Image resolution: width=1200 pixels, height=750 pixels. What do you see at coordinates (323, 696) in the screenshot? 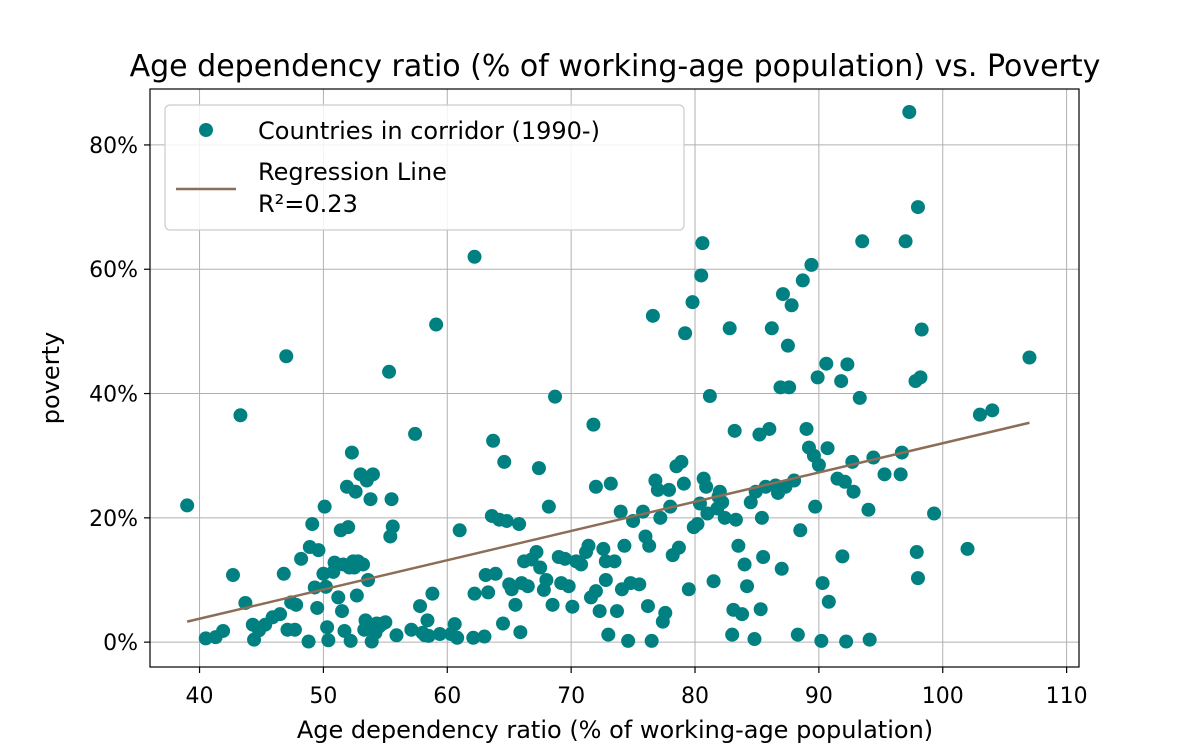
I see `x-tick-label: 50` at bounding box center [323, 696].